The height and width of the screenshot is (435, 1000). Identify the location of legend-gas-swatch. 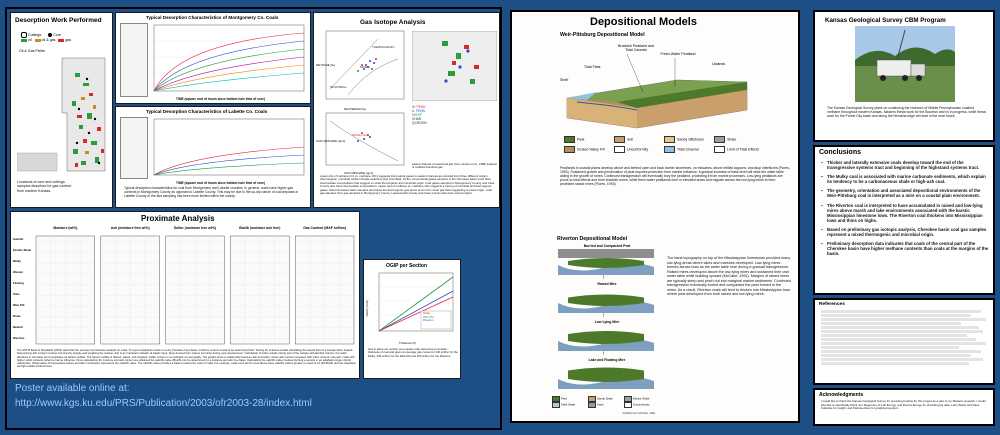
(61, 40).